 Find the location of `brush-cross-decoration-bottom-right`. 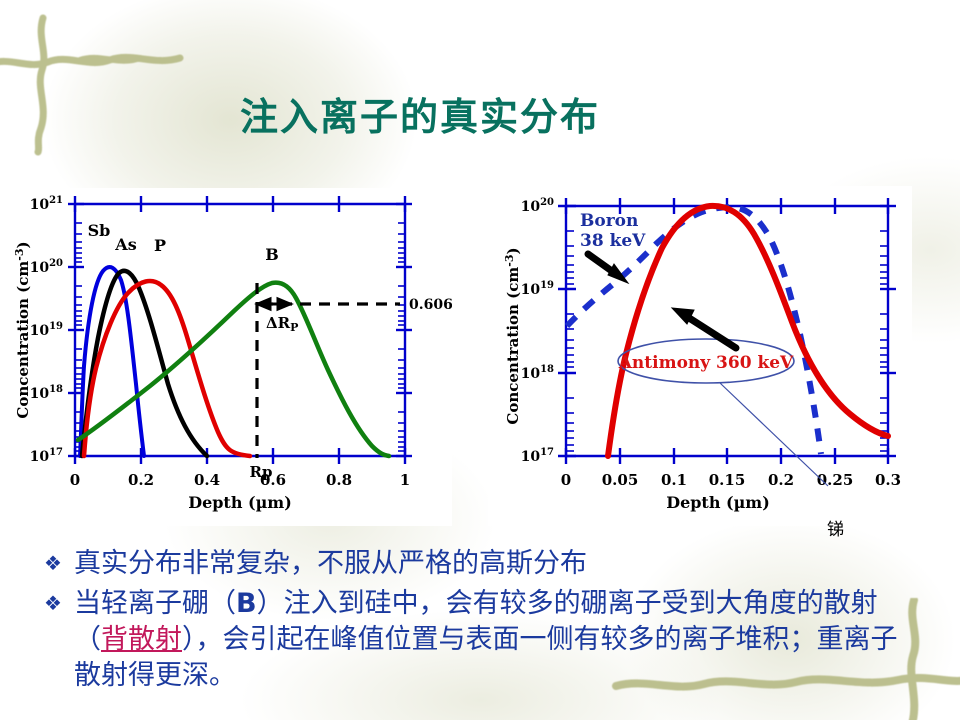

brush-cross-decoration-bottom-right is located at coordinates (786, 659).